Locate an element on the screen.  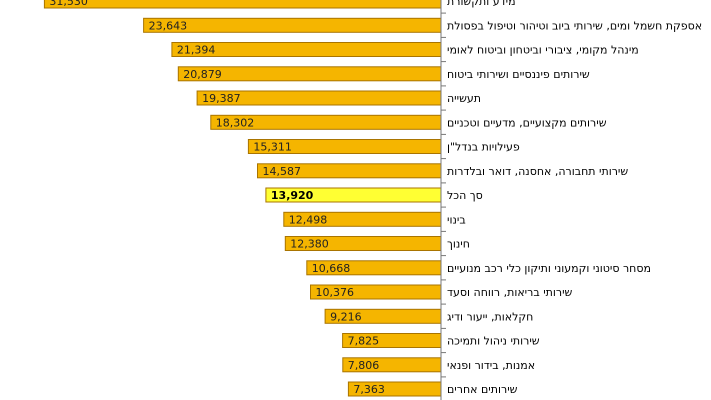
data-label: 18,302 is located at coordinates (235, 122).